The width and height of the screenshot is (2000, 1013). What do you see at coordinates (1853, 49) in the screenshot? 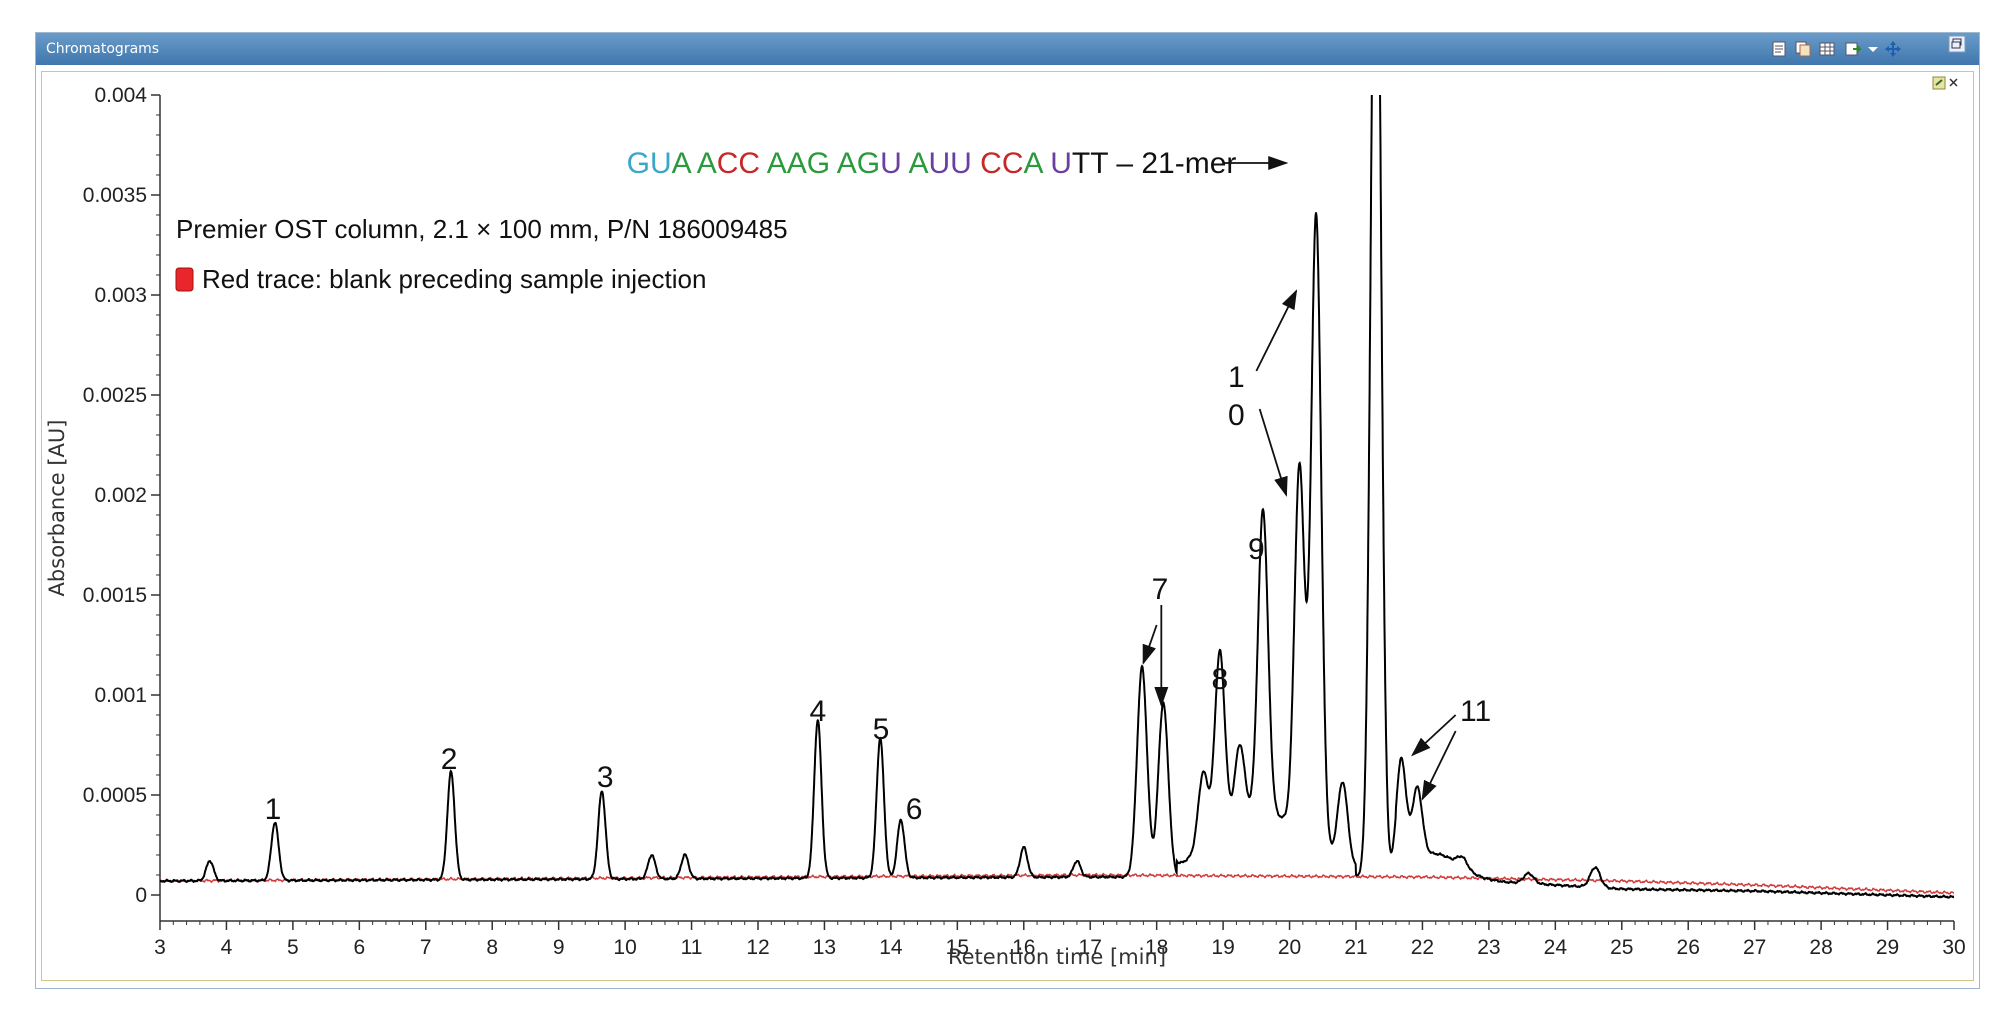
I see `export-icon` at bounding box center [1853, 49].